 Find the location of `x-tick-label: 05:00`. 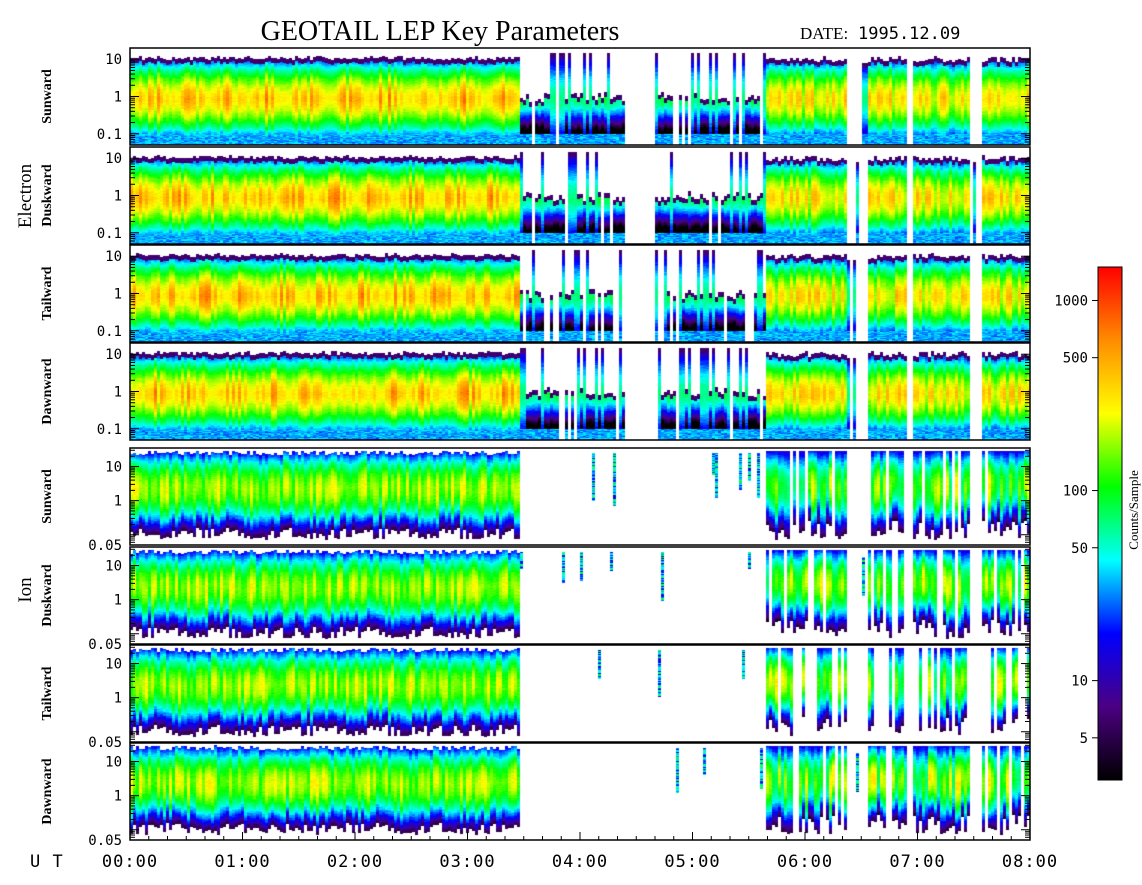

x-tick-label: 05:00 is located at coordinates (692, 862).